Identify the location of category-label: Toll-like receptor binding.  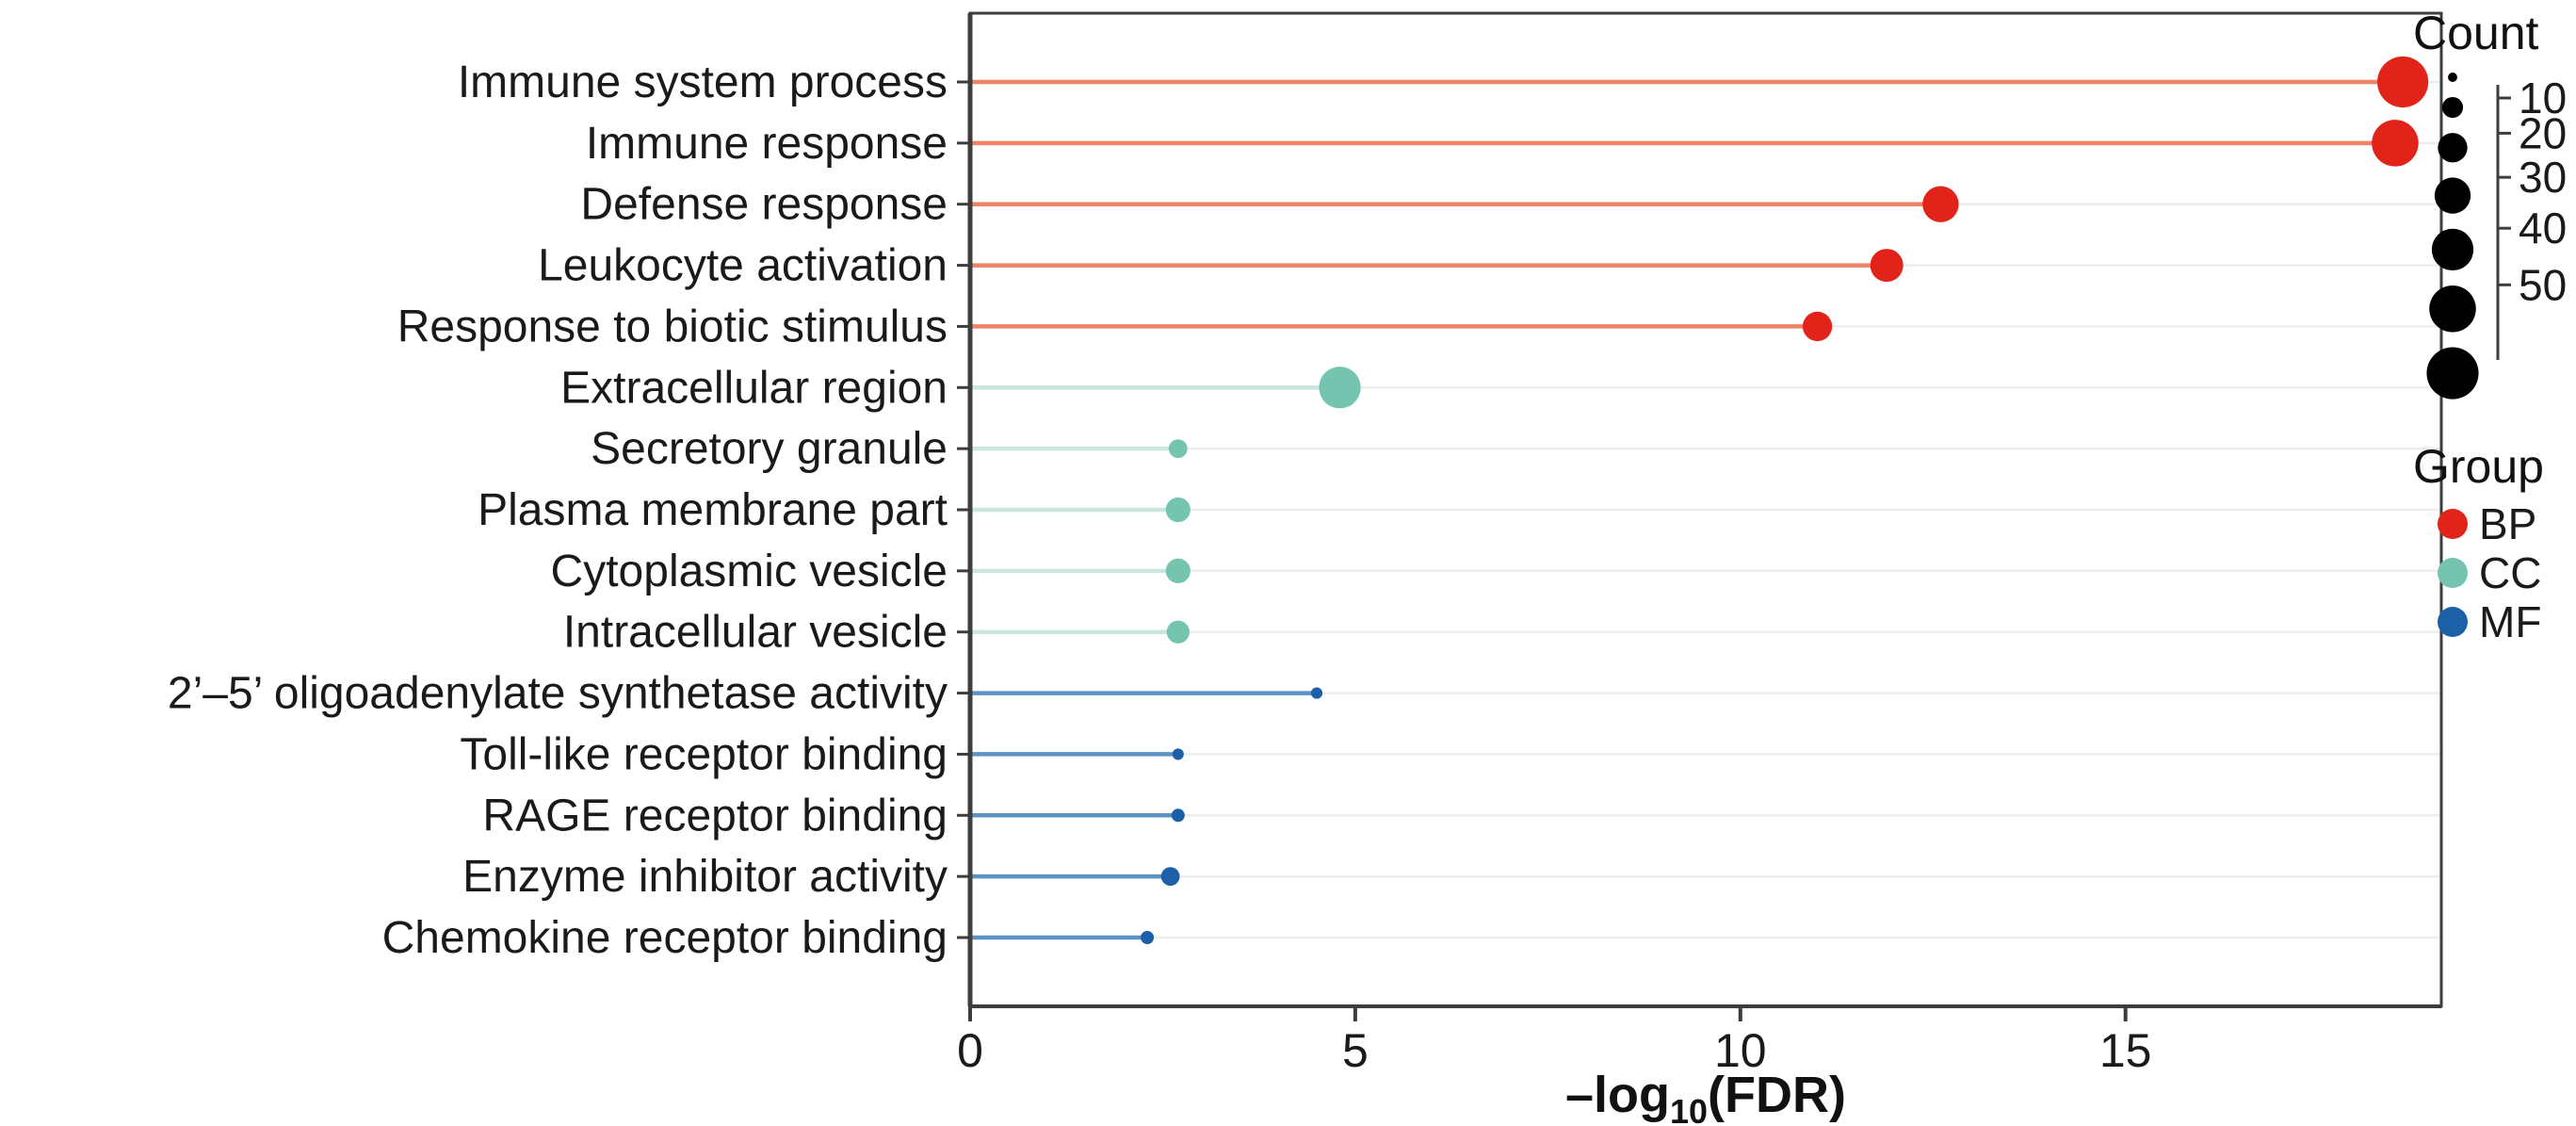
(704, 754).